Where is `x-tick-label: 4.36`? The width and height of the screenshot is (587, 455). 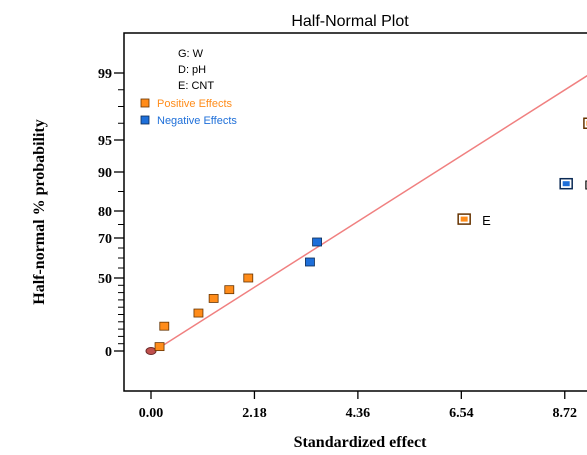
x-tick-label: 4.36 is located at coordinates (358, 413).